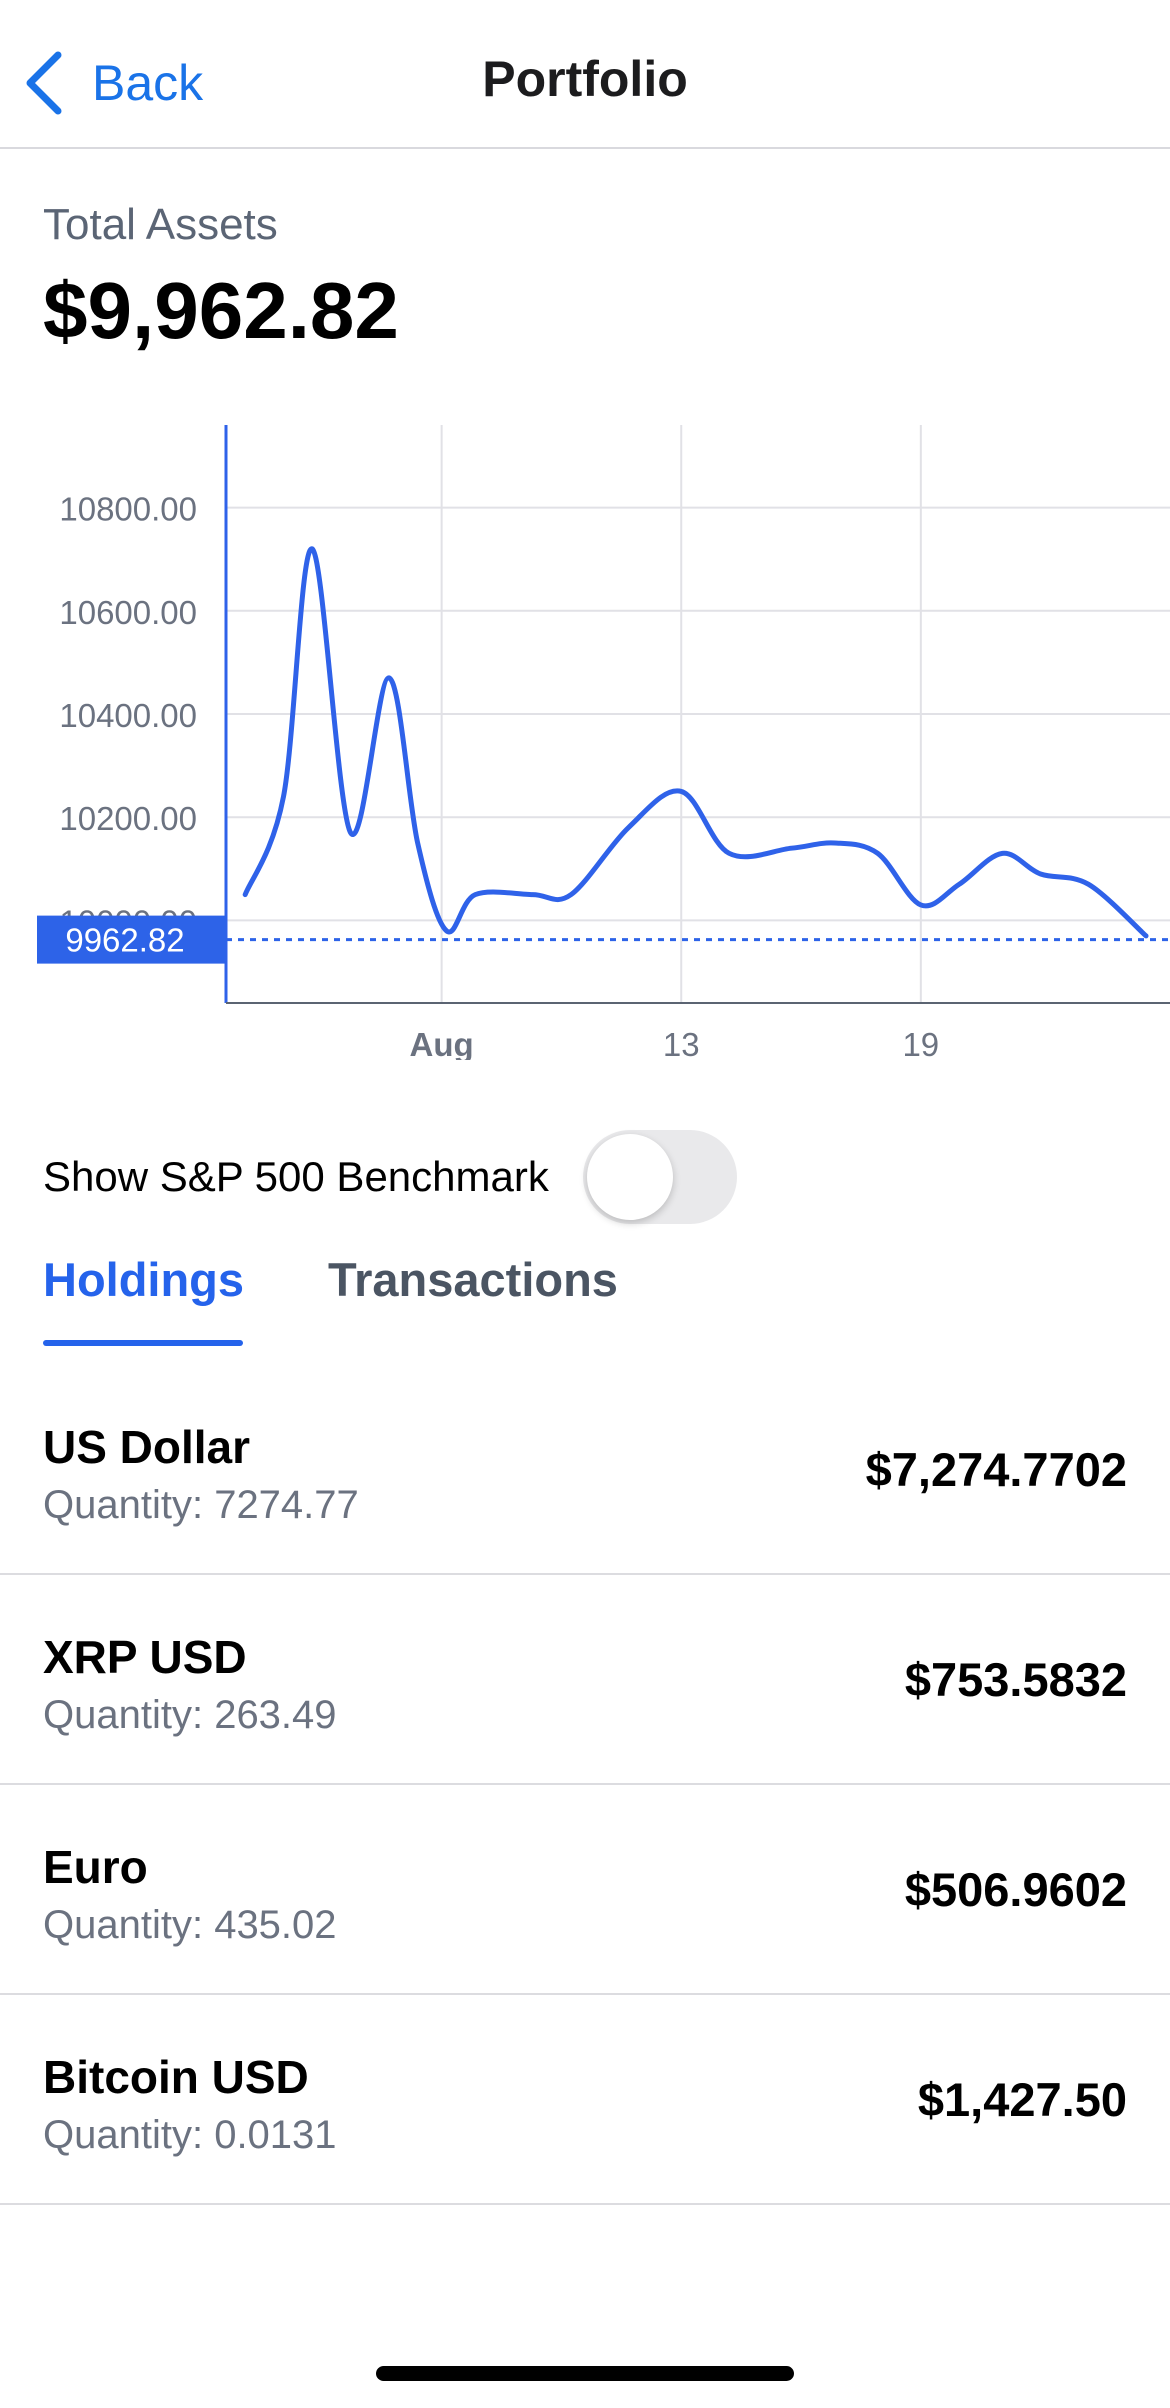 The image size is (1170, 2408). I want to click on tab-transactions: Transactions, so click(473, 1279).